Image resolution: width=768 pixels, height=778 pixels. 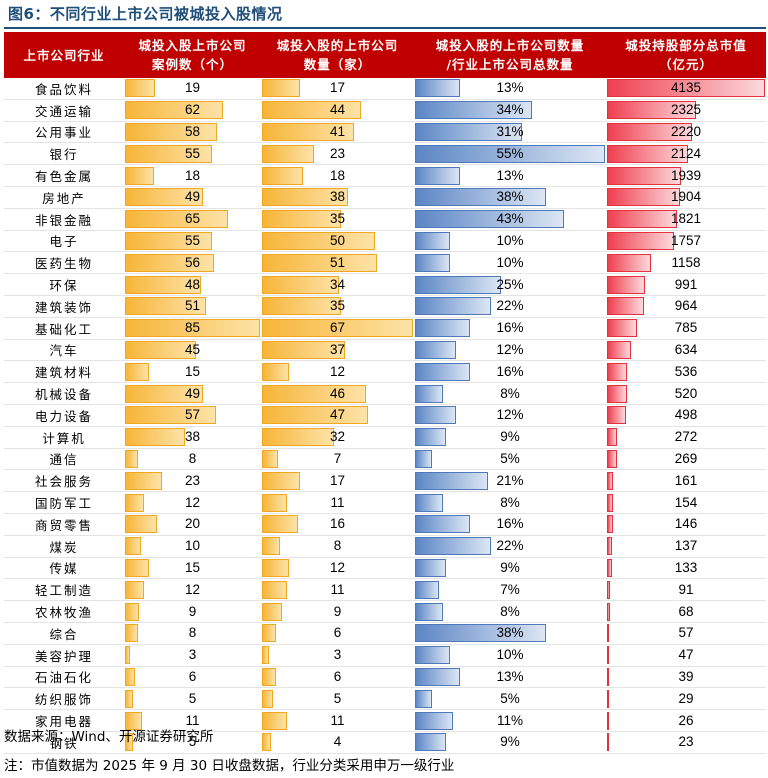 What do you see at coordinates (337, 372) in the screenshot?
I see `companies-cell: 12` at bounding box center [337, 372].